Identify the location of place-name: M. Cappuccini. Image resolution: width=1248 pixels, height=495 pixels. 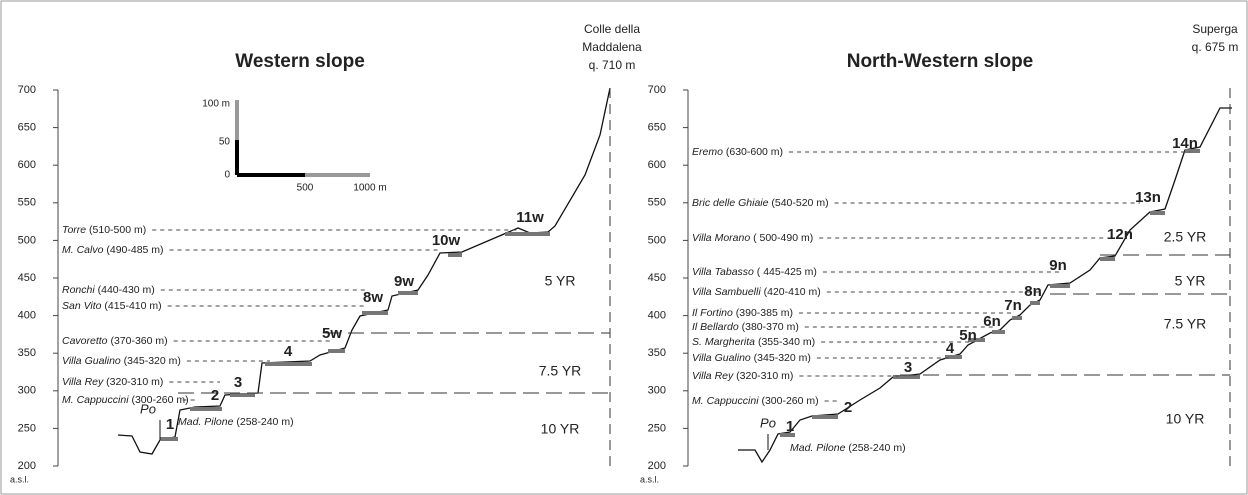
(725, 401).